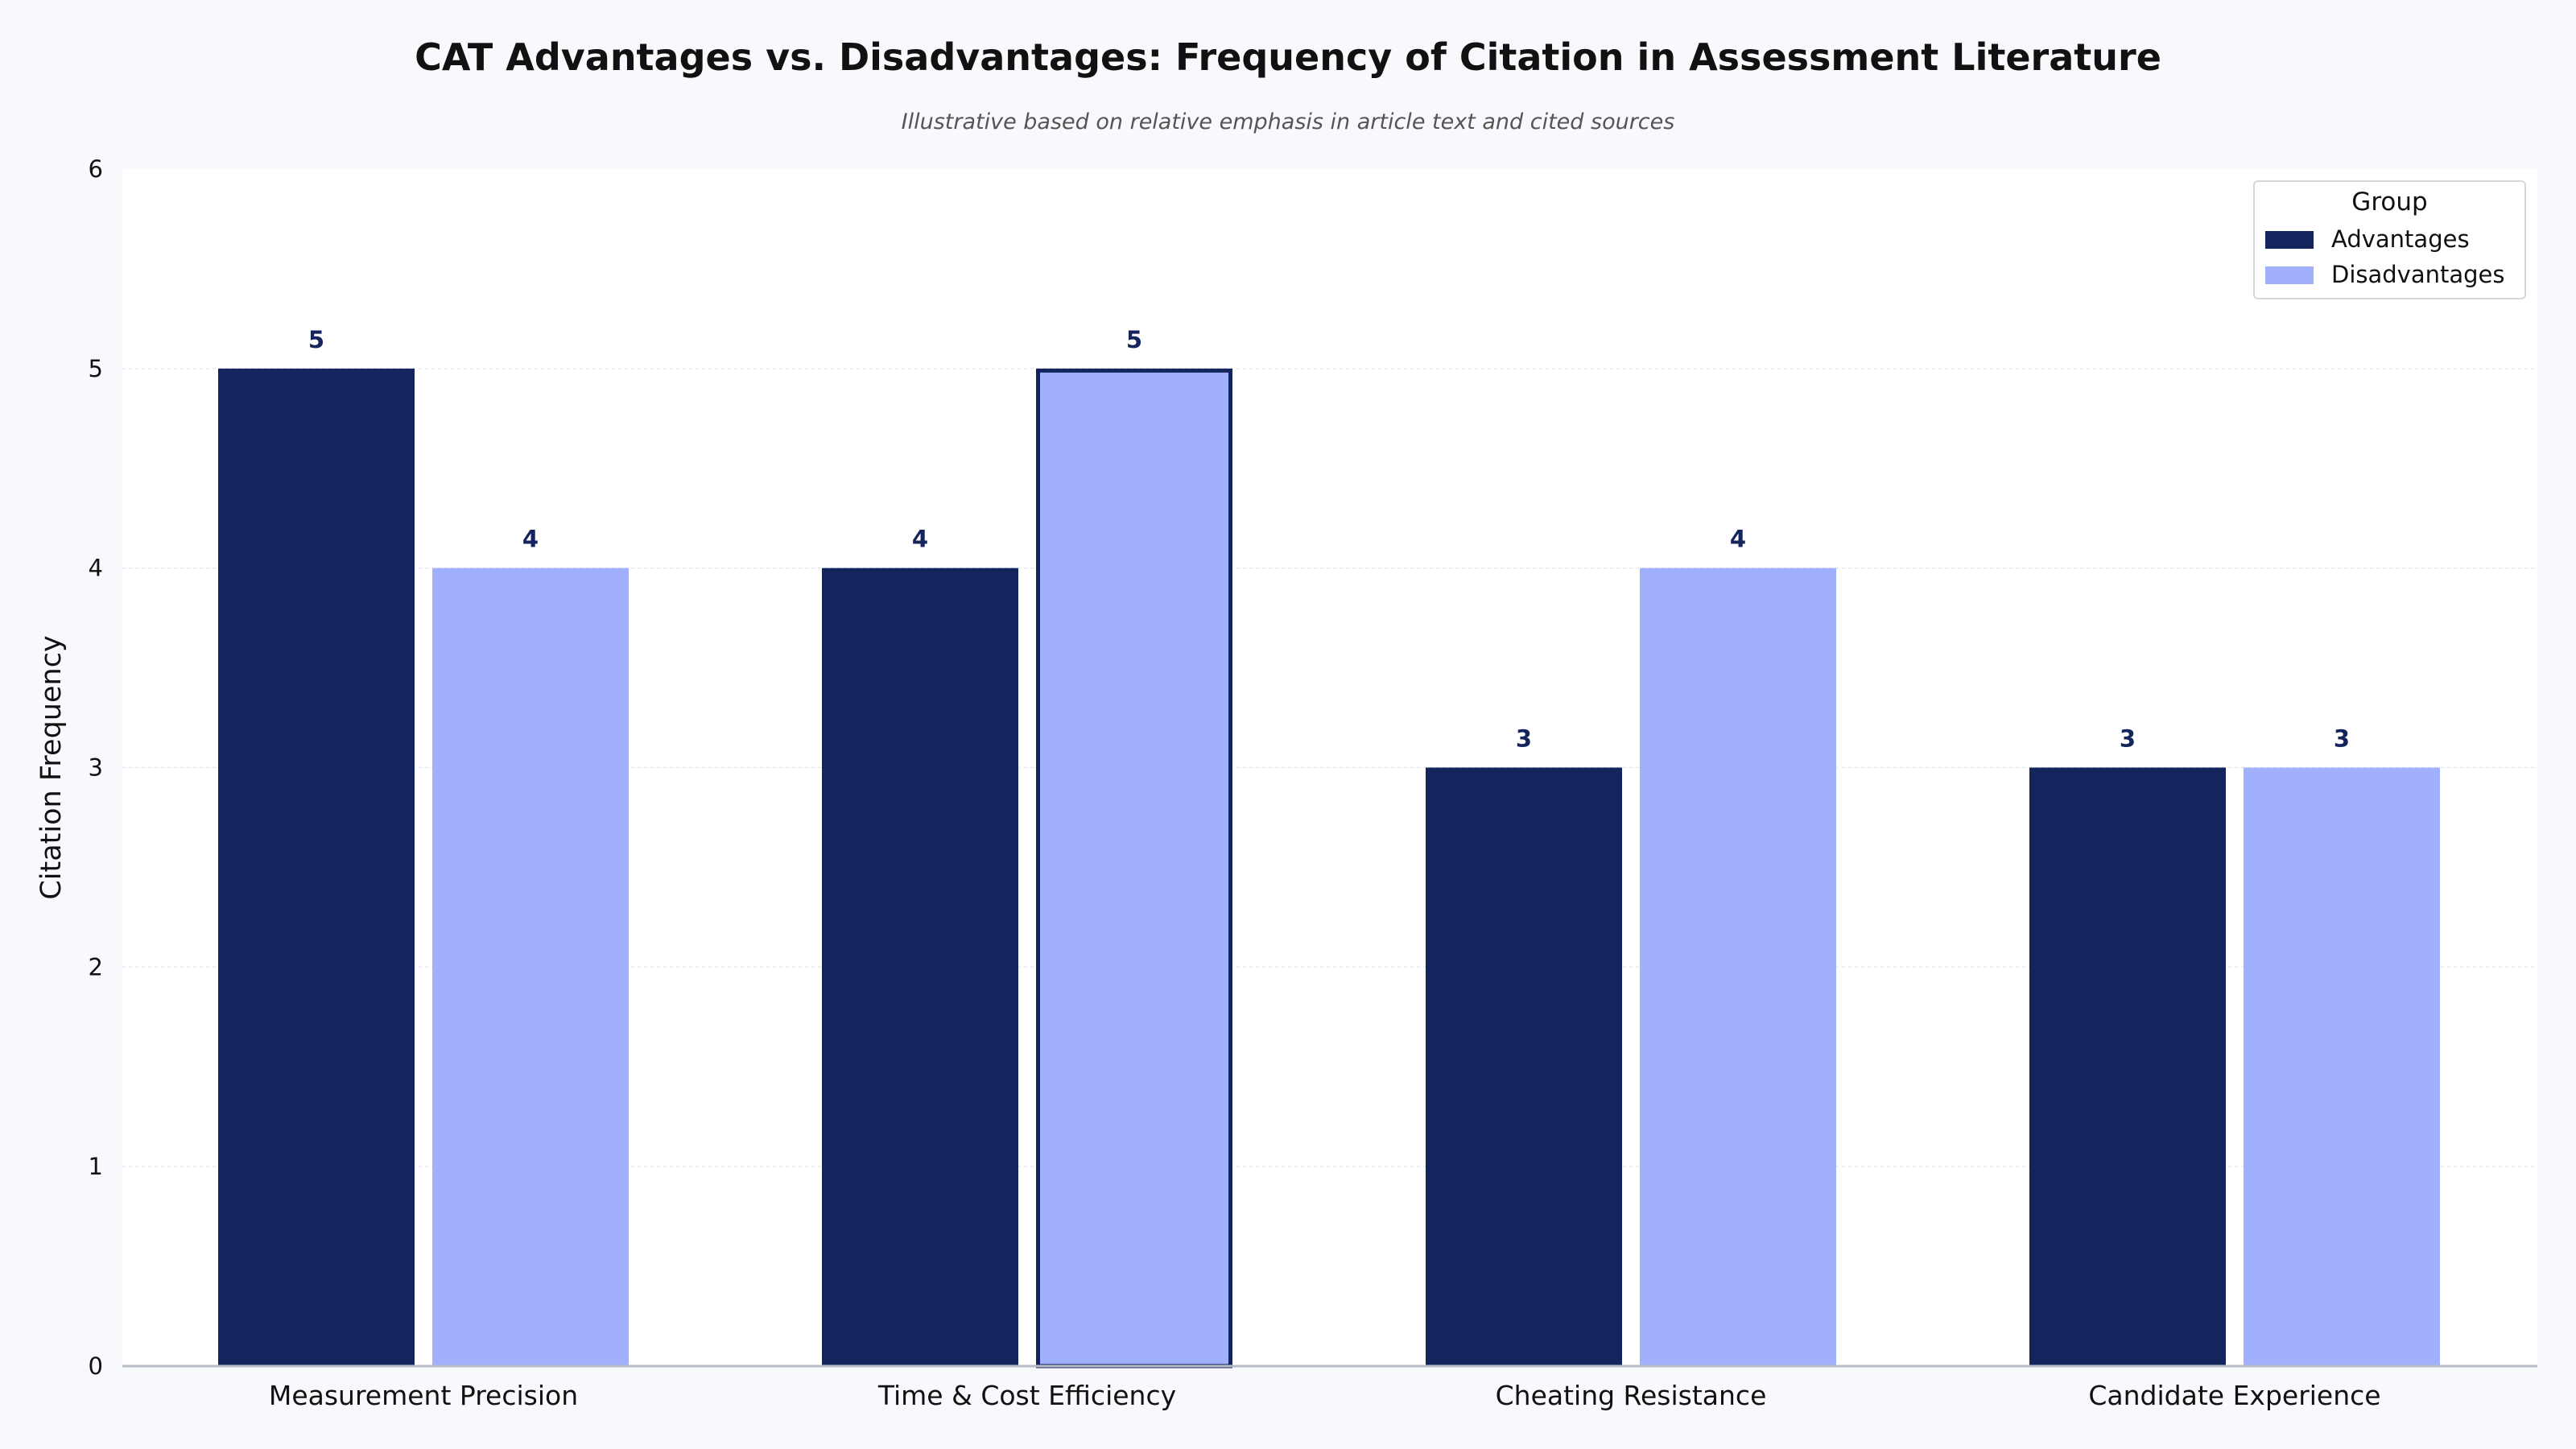 The height and width of the screenshot is (1449, 2576). Describe the element at coordinates (1026, 1395) in the screenshot. I see `x-tick-label: Time & Cost Efficiency` at that location.